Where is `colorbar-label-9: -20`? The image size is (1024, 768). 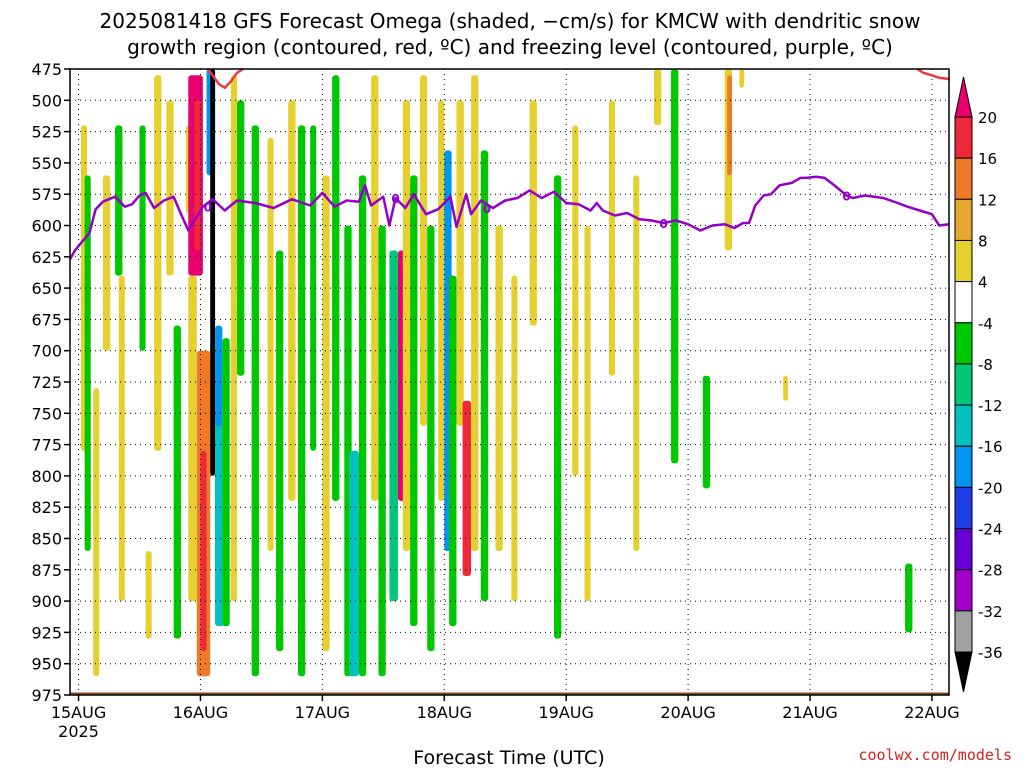
colorbar-label-9: -20 is located at coordinates (990, 488).